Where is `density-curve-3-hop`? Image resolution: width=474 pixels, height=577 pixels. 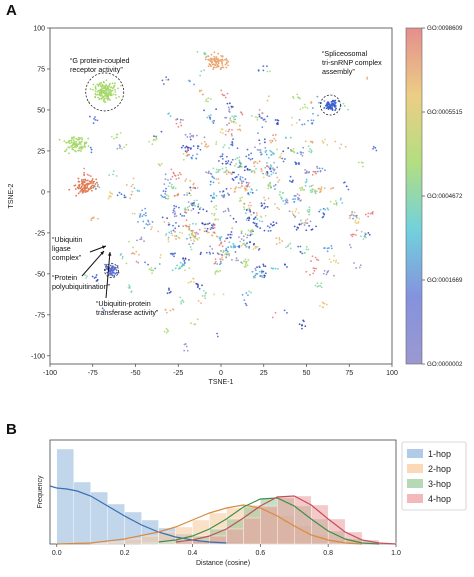
density-curve-3-hop is located at coordinates (269, 521).